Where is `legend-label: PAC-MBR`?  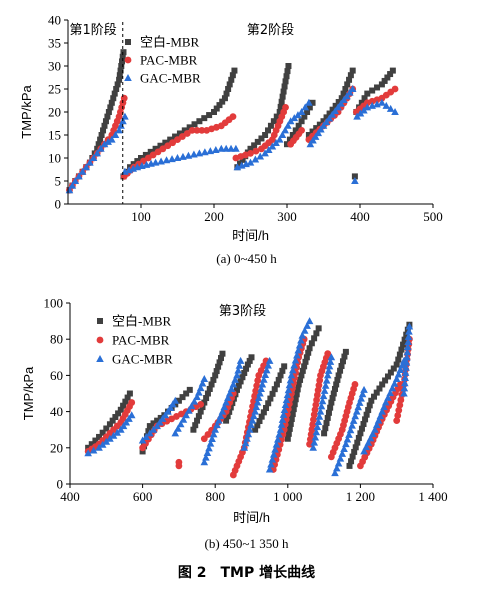
legend-label: PAC-MBR is located at coordinates (141, 340).